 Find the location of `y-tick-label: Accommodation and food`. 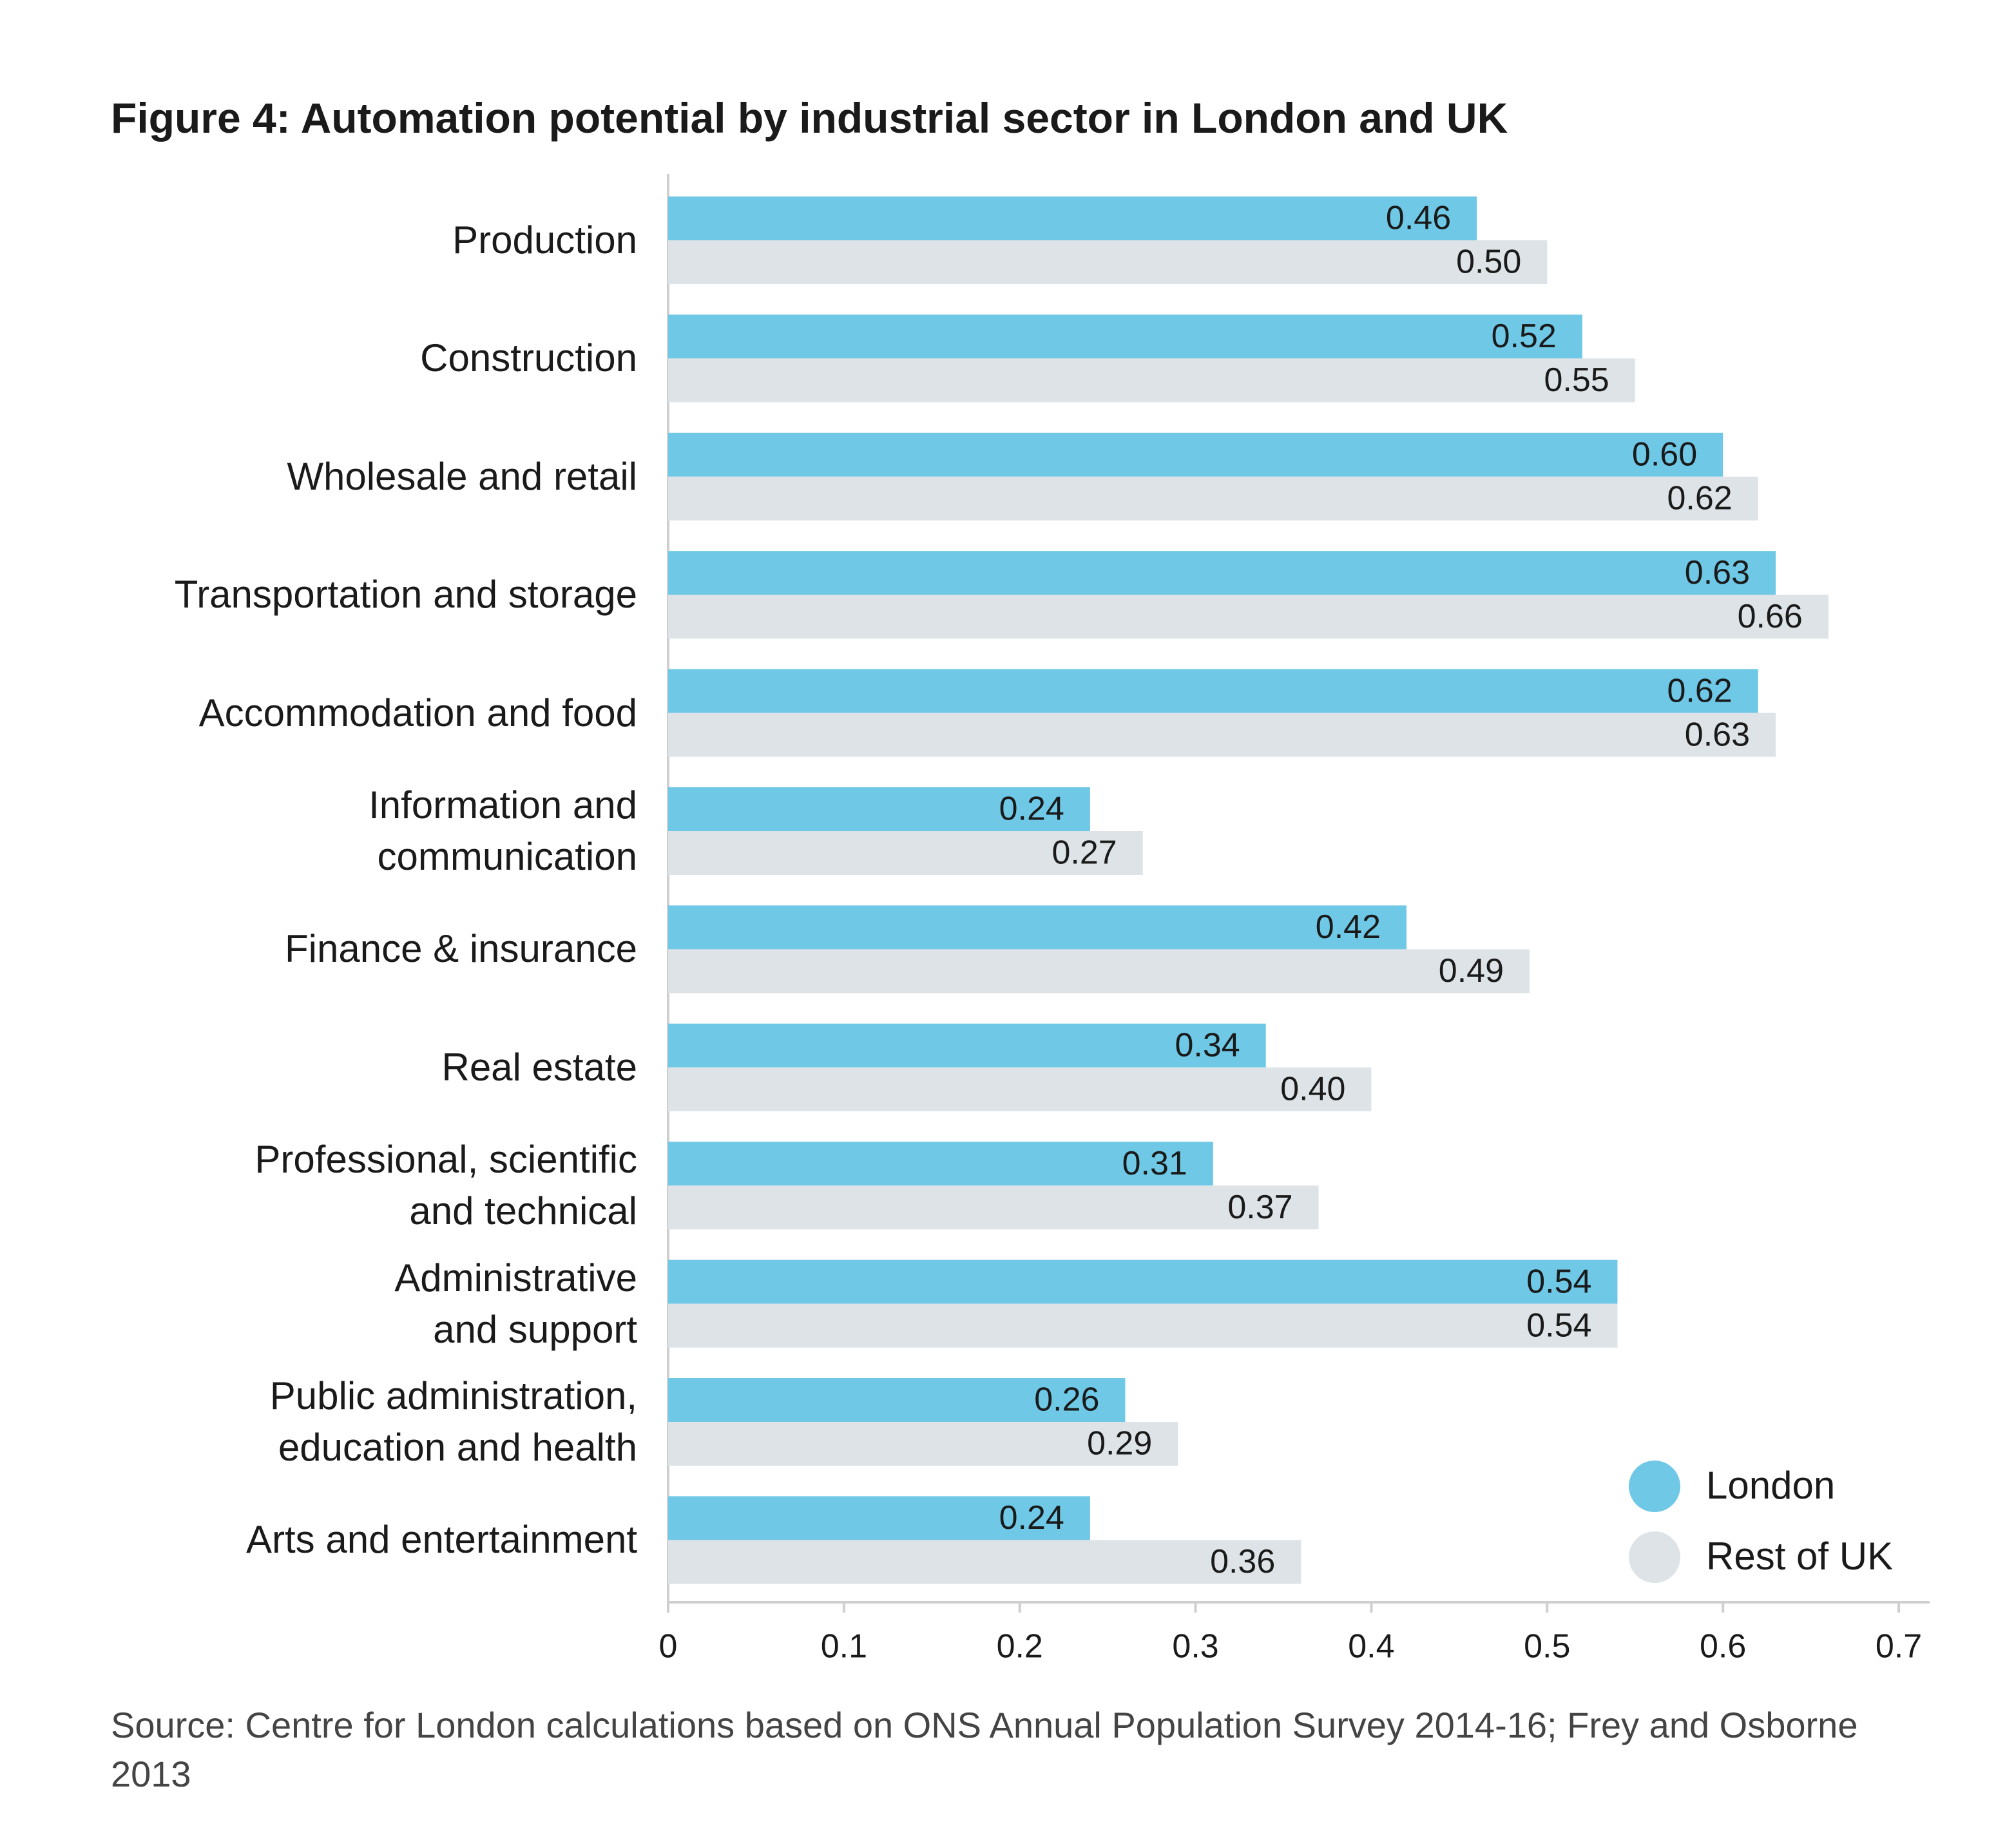

y-tick-label: Accommodation and food is located at coordinates (417, 712).